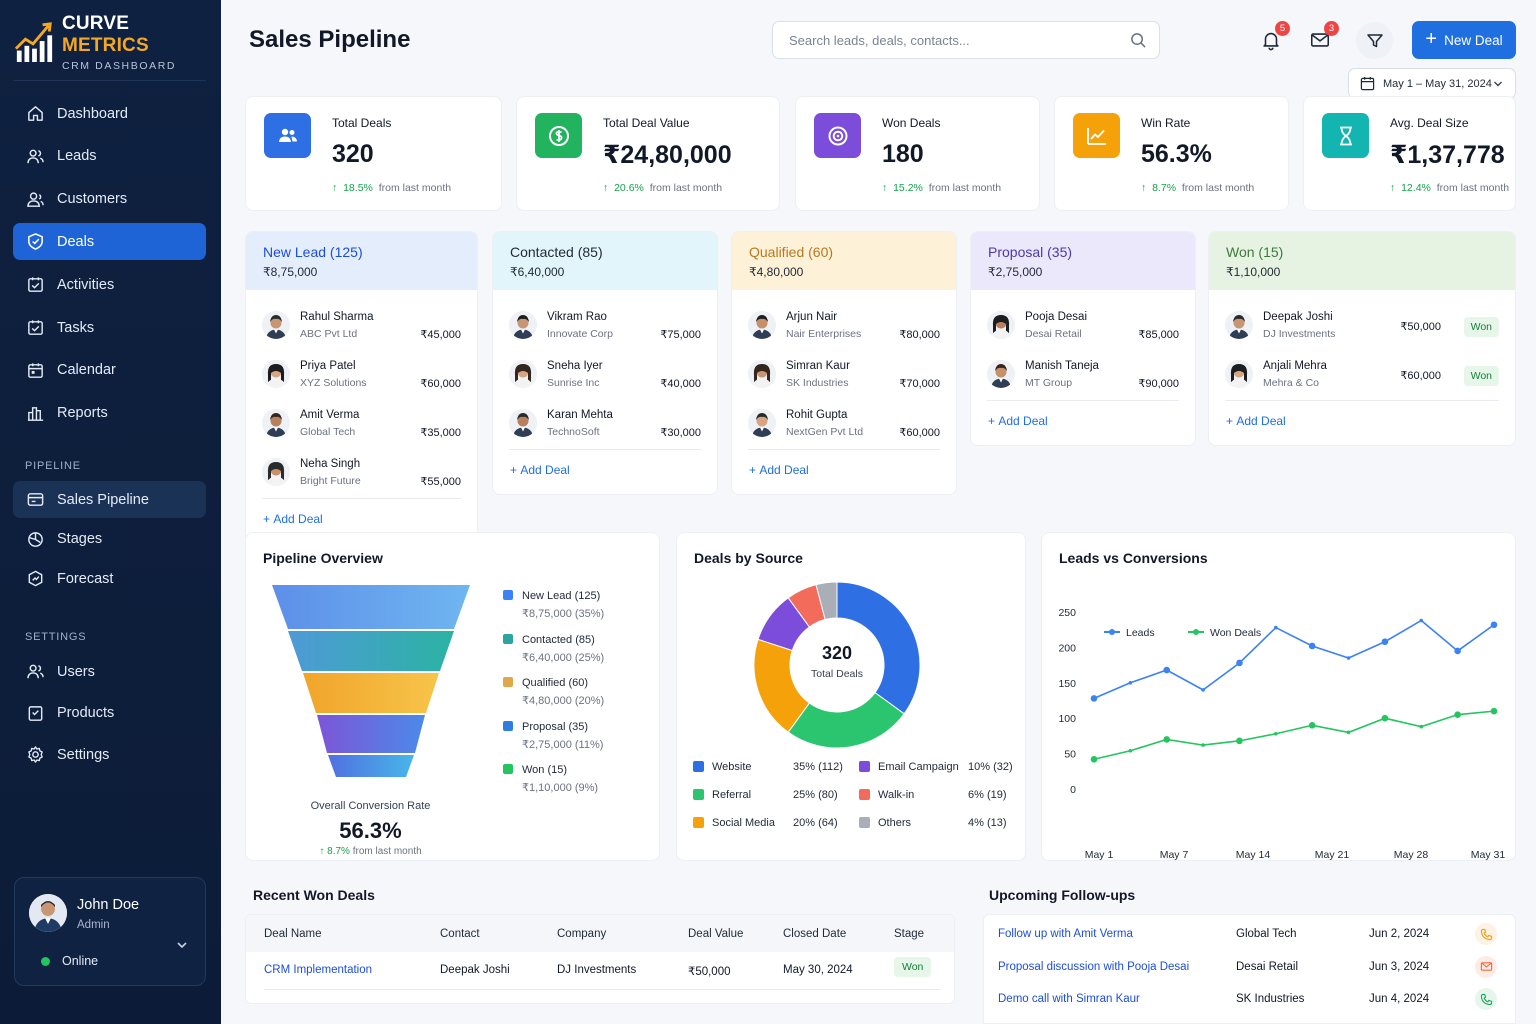  What do you see at coordinates (844, 367) in the screenshot?
I see `deal-card: Simran Kaur SK Industries ₹70,000` at bounding box center [844, 367].